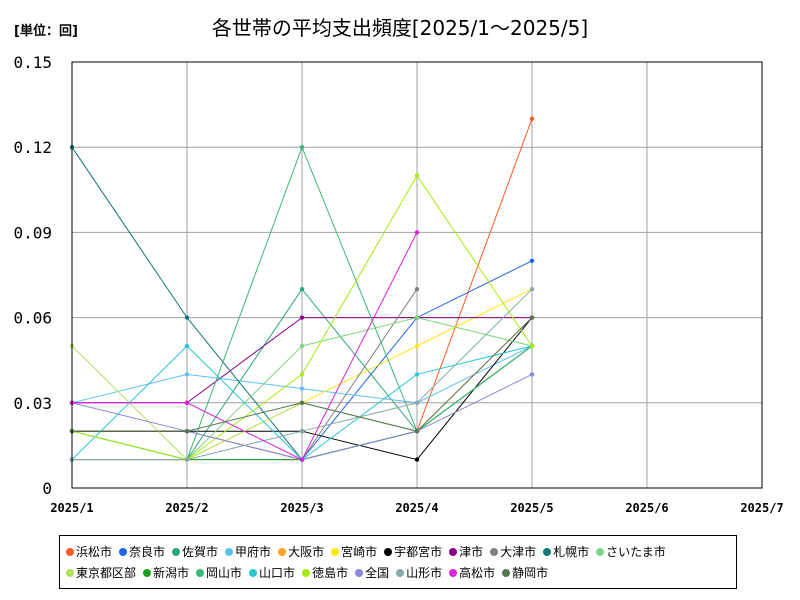 This screenshot has height=600, width=800. I want to click on legend-item: 奈良市, so click(142, 551).